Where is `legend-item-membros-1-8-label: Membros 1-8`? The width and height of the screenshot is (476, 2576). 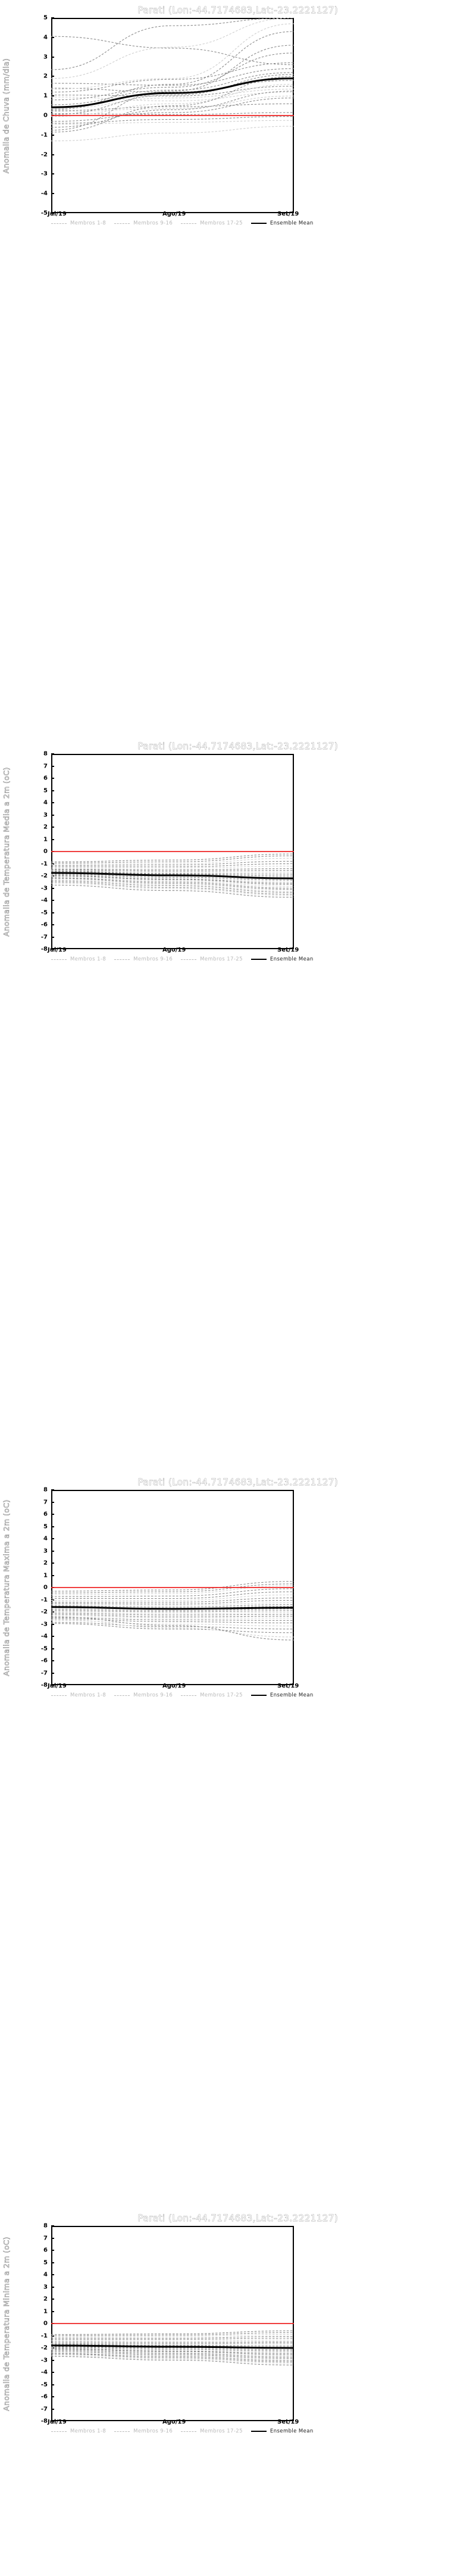
legend-item-membros-1-8-label: Membros 1-8 is located at coordinates (88, 2431).